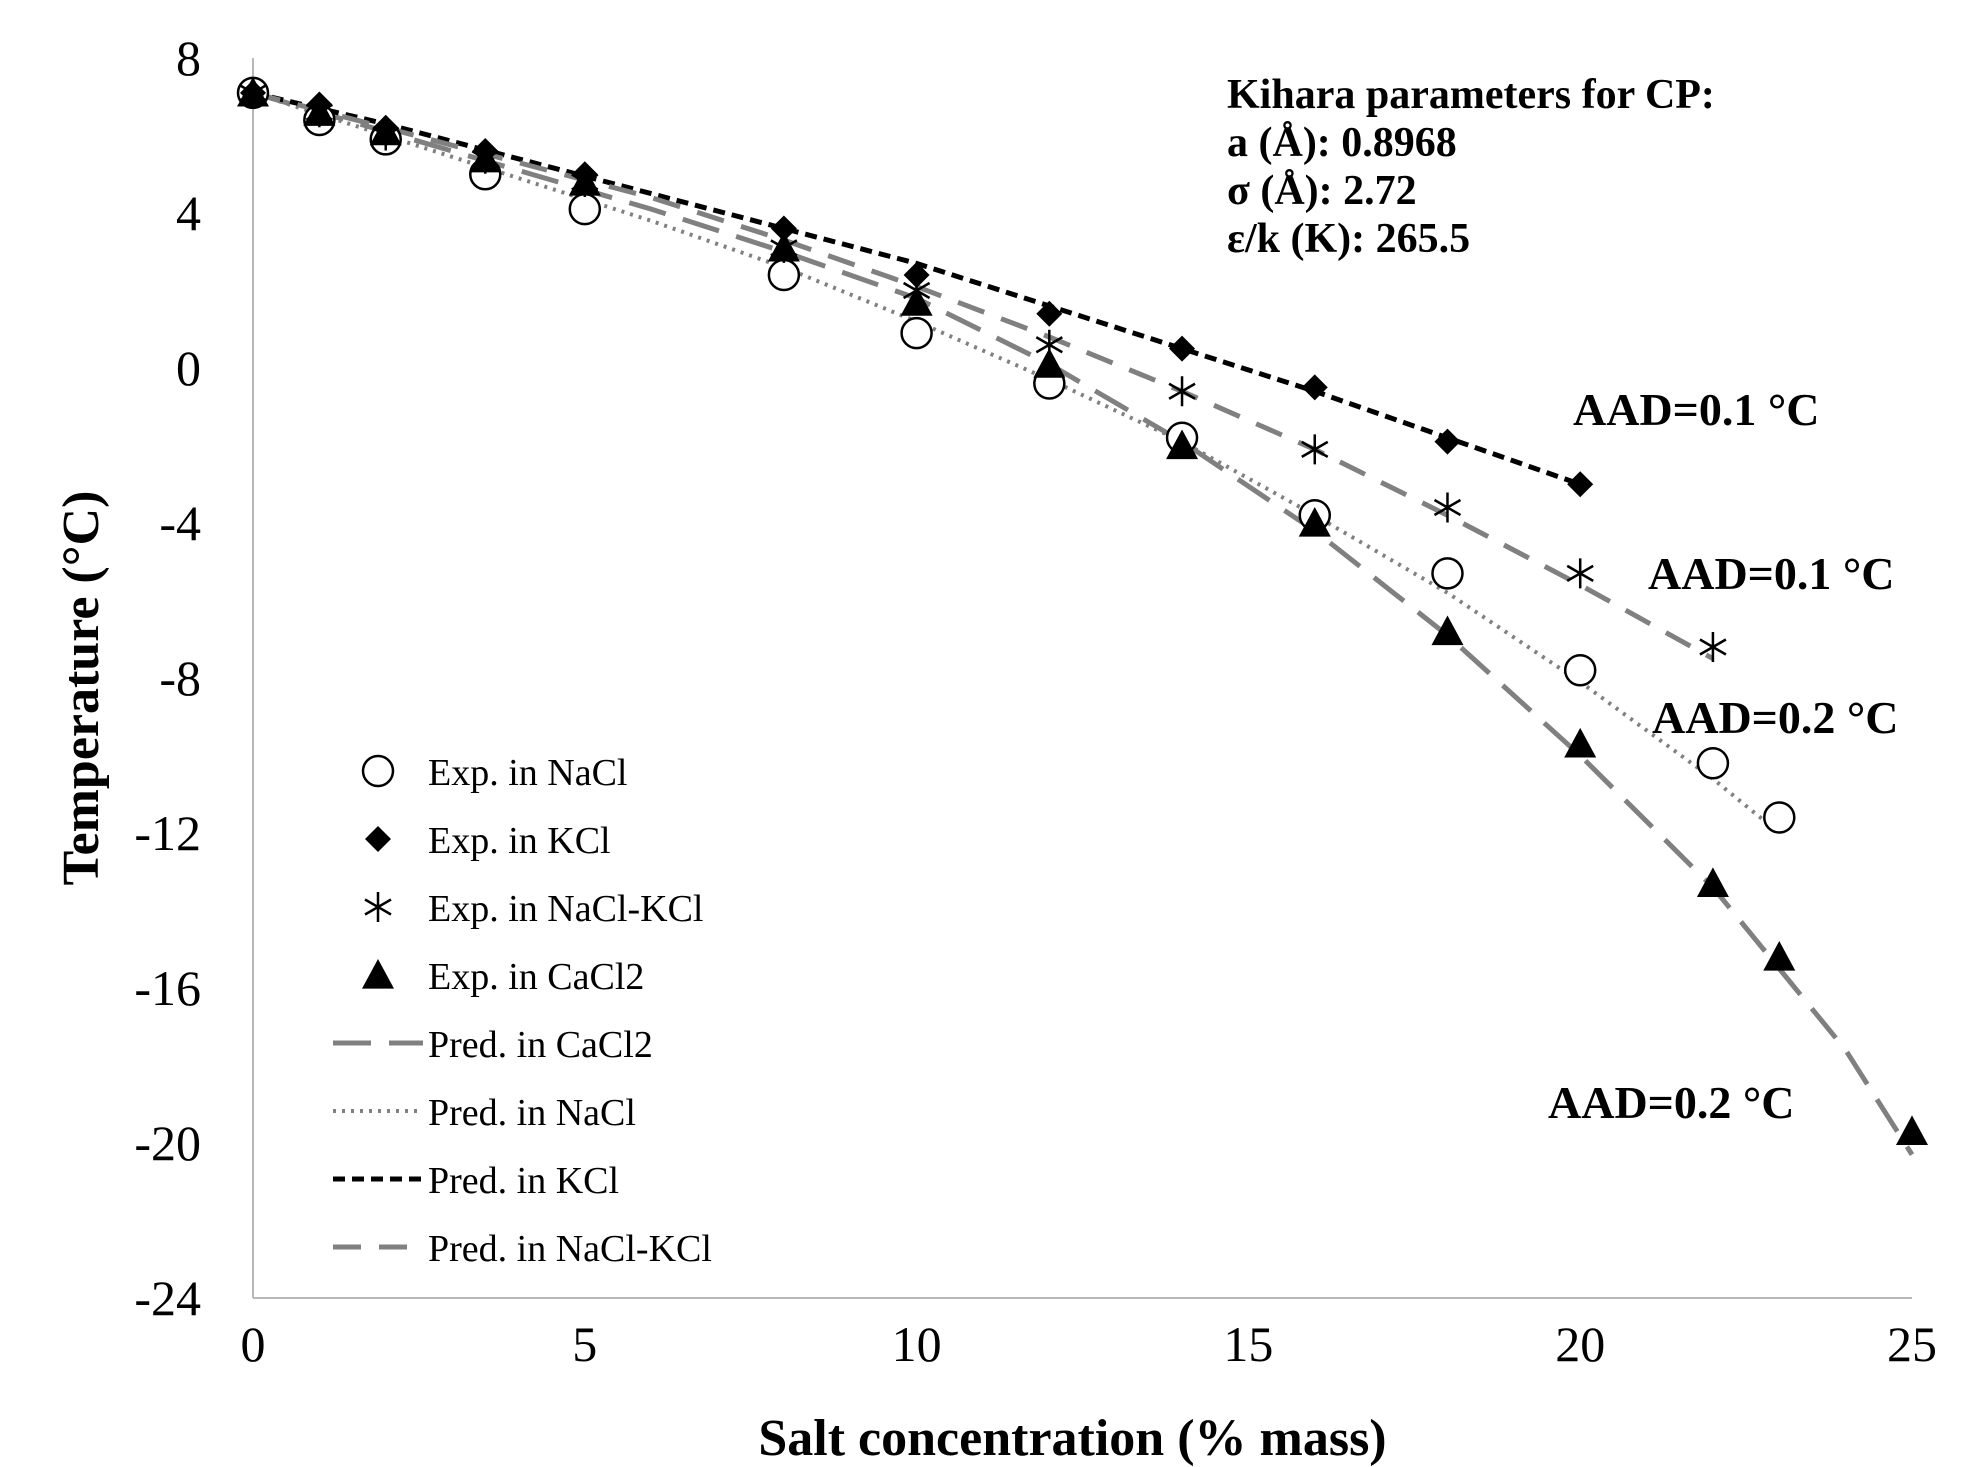 This screenshot has width=1986, height=1467. What do you see at coordinates (167, 1298) in the screenshot?
I see `y-tick-label: -24` at bounding box center [167, 1298].